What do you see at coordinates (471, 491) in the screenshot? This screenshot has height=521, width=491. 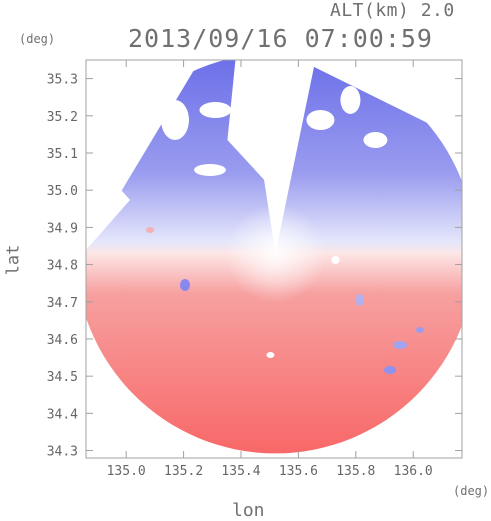 I see `x-unit-label: (deg)` at bounding box center [471, 491].